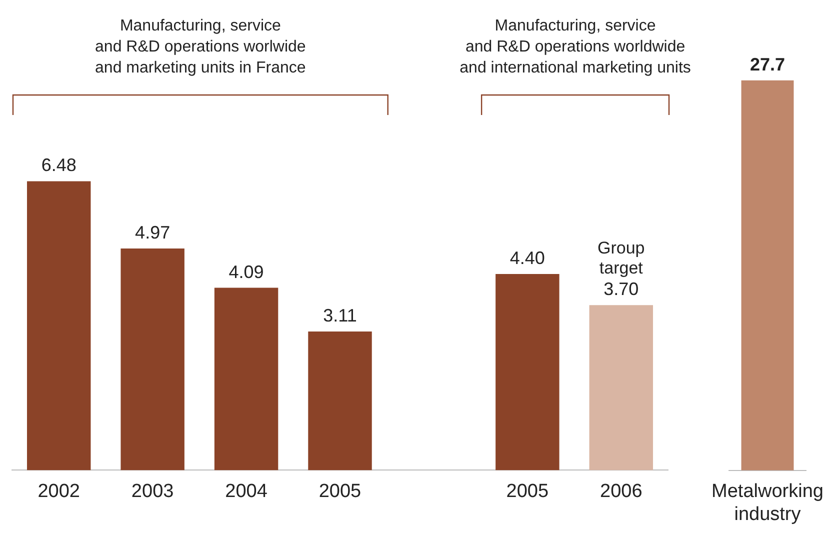 This screenshot has width=835, height=544. Describe the element at coordinates (246, 272) in the screenshot. I see `data-label: 4.09` at that location.